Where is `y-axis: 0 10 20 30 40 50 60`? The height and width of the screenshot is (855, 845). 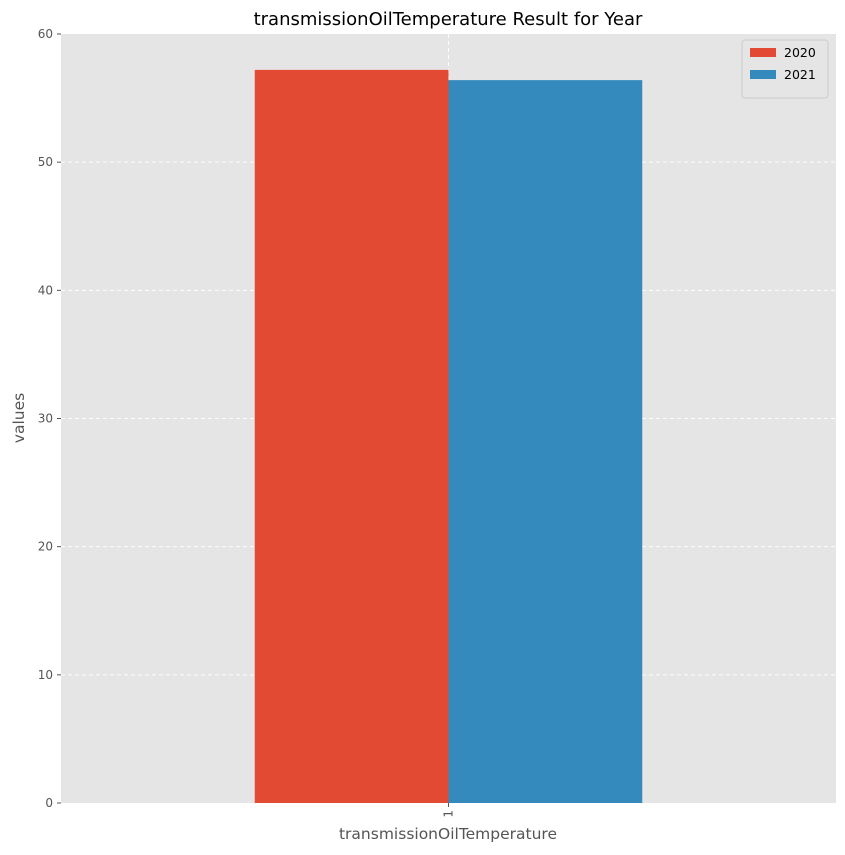 y-axis: 0 10 20 30 40 50 60 is located at coordinates (49, 418).